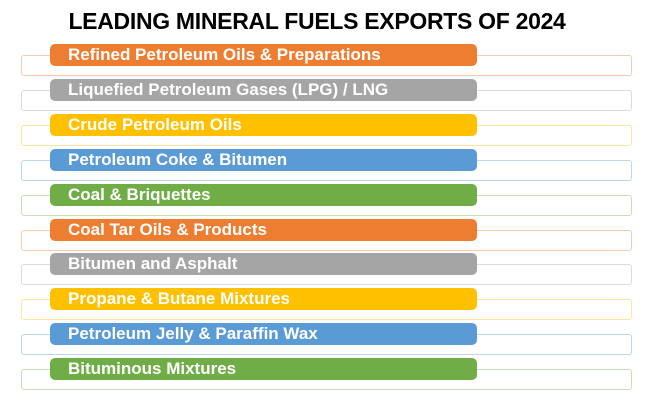 This screenshot has width=650, height=400. What do you see at coordinates (317, 21) in the screenshot?
I see `page-title: LEADING MINERAL FUELS EXPORTS OF 2024` at bounding box center [317, 21].